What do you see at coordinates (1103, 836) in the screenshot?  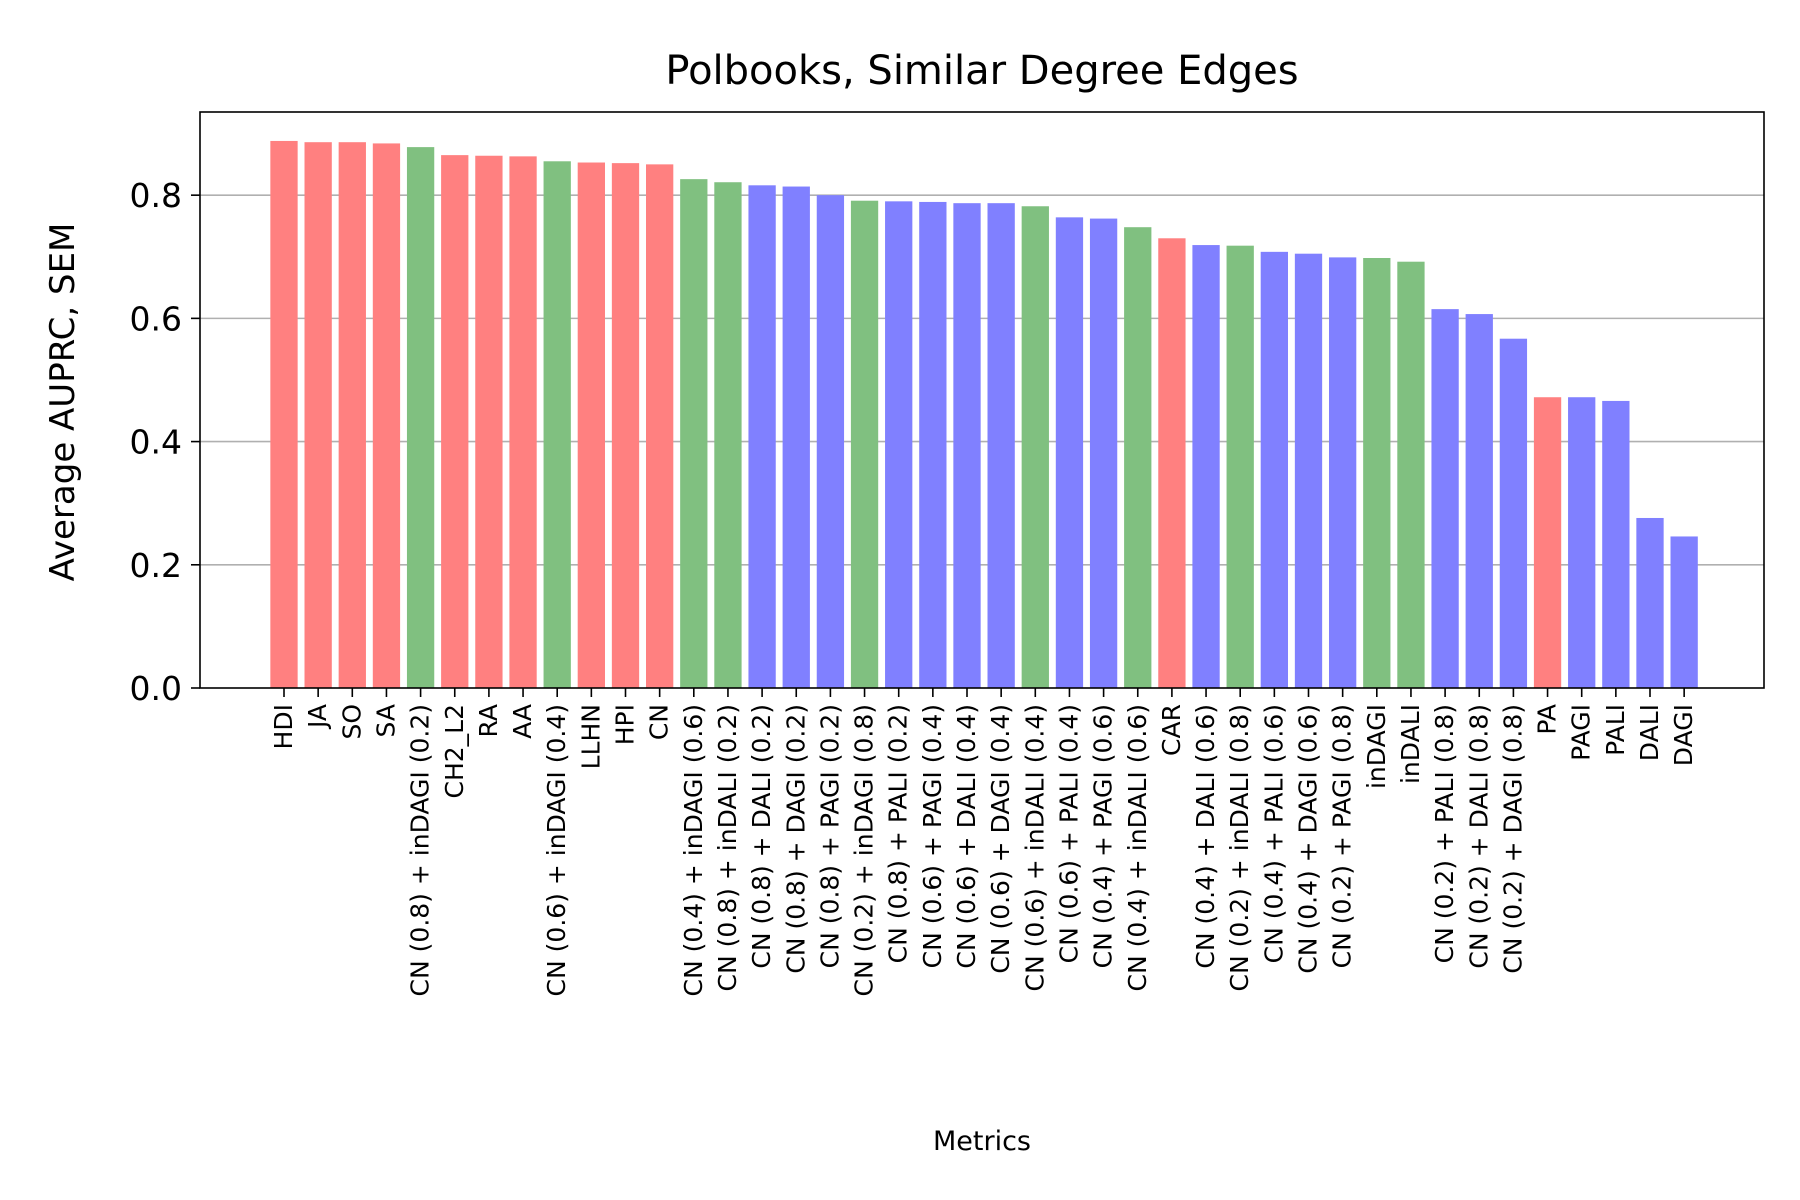 I see `x-tick-label: CN (0.4) + PAGI (0.6)` at bounding box center [1103, 836].